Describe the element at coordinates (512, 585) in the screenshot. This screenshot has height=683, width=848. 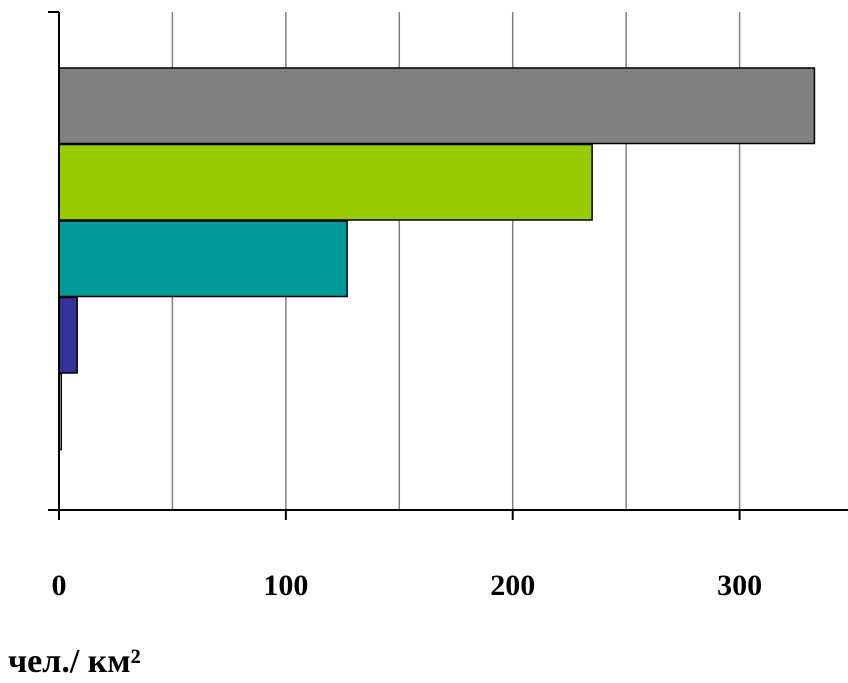
I see `x-tick-label: 200` at that location.